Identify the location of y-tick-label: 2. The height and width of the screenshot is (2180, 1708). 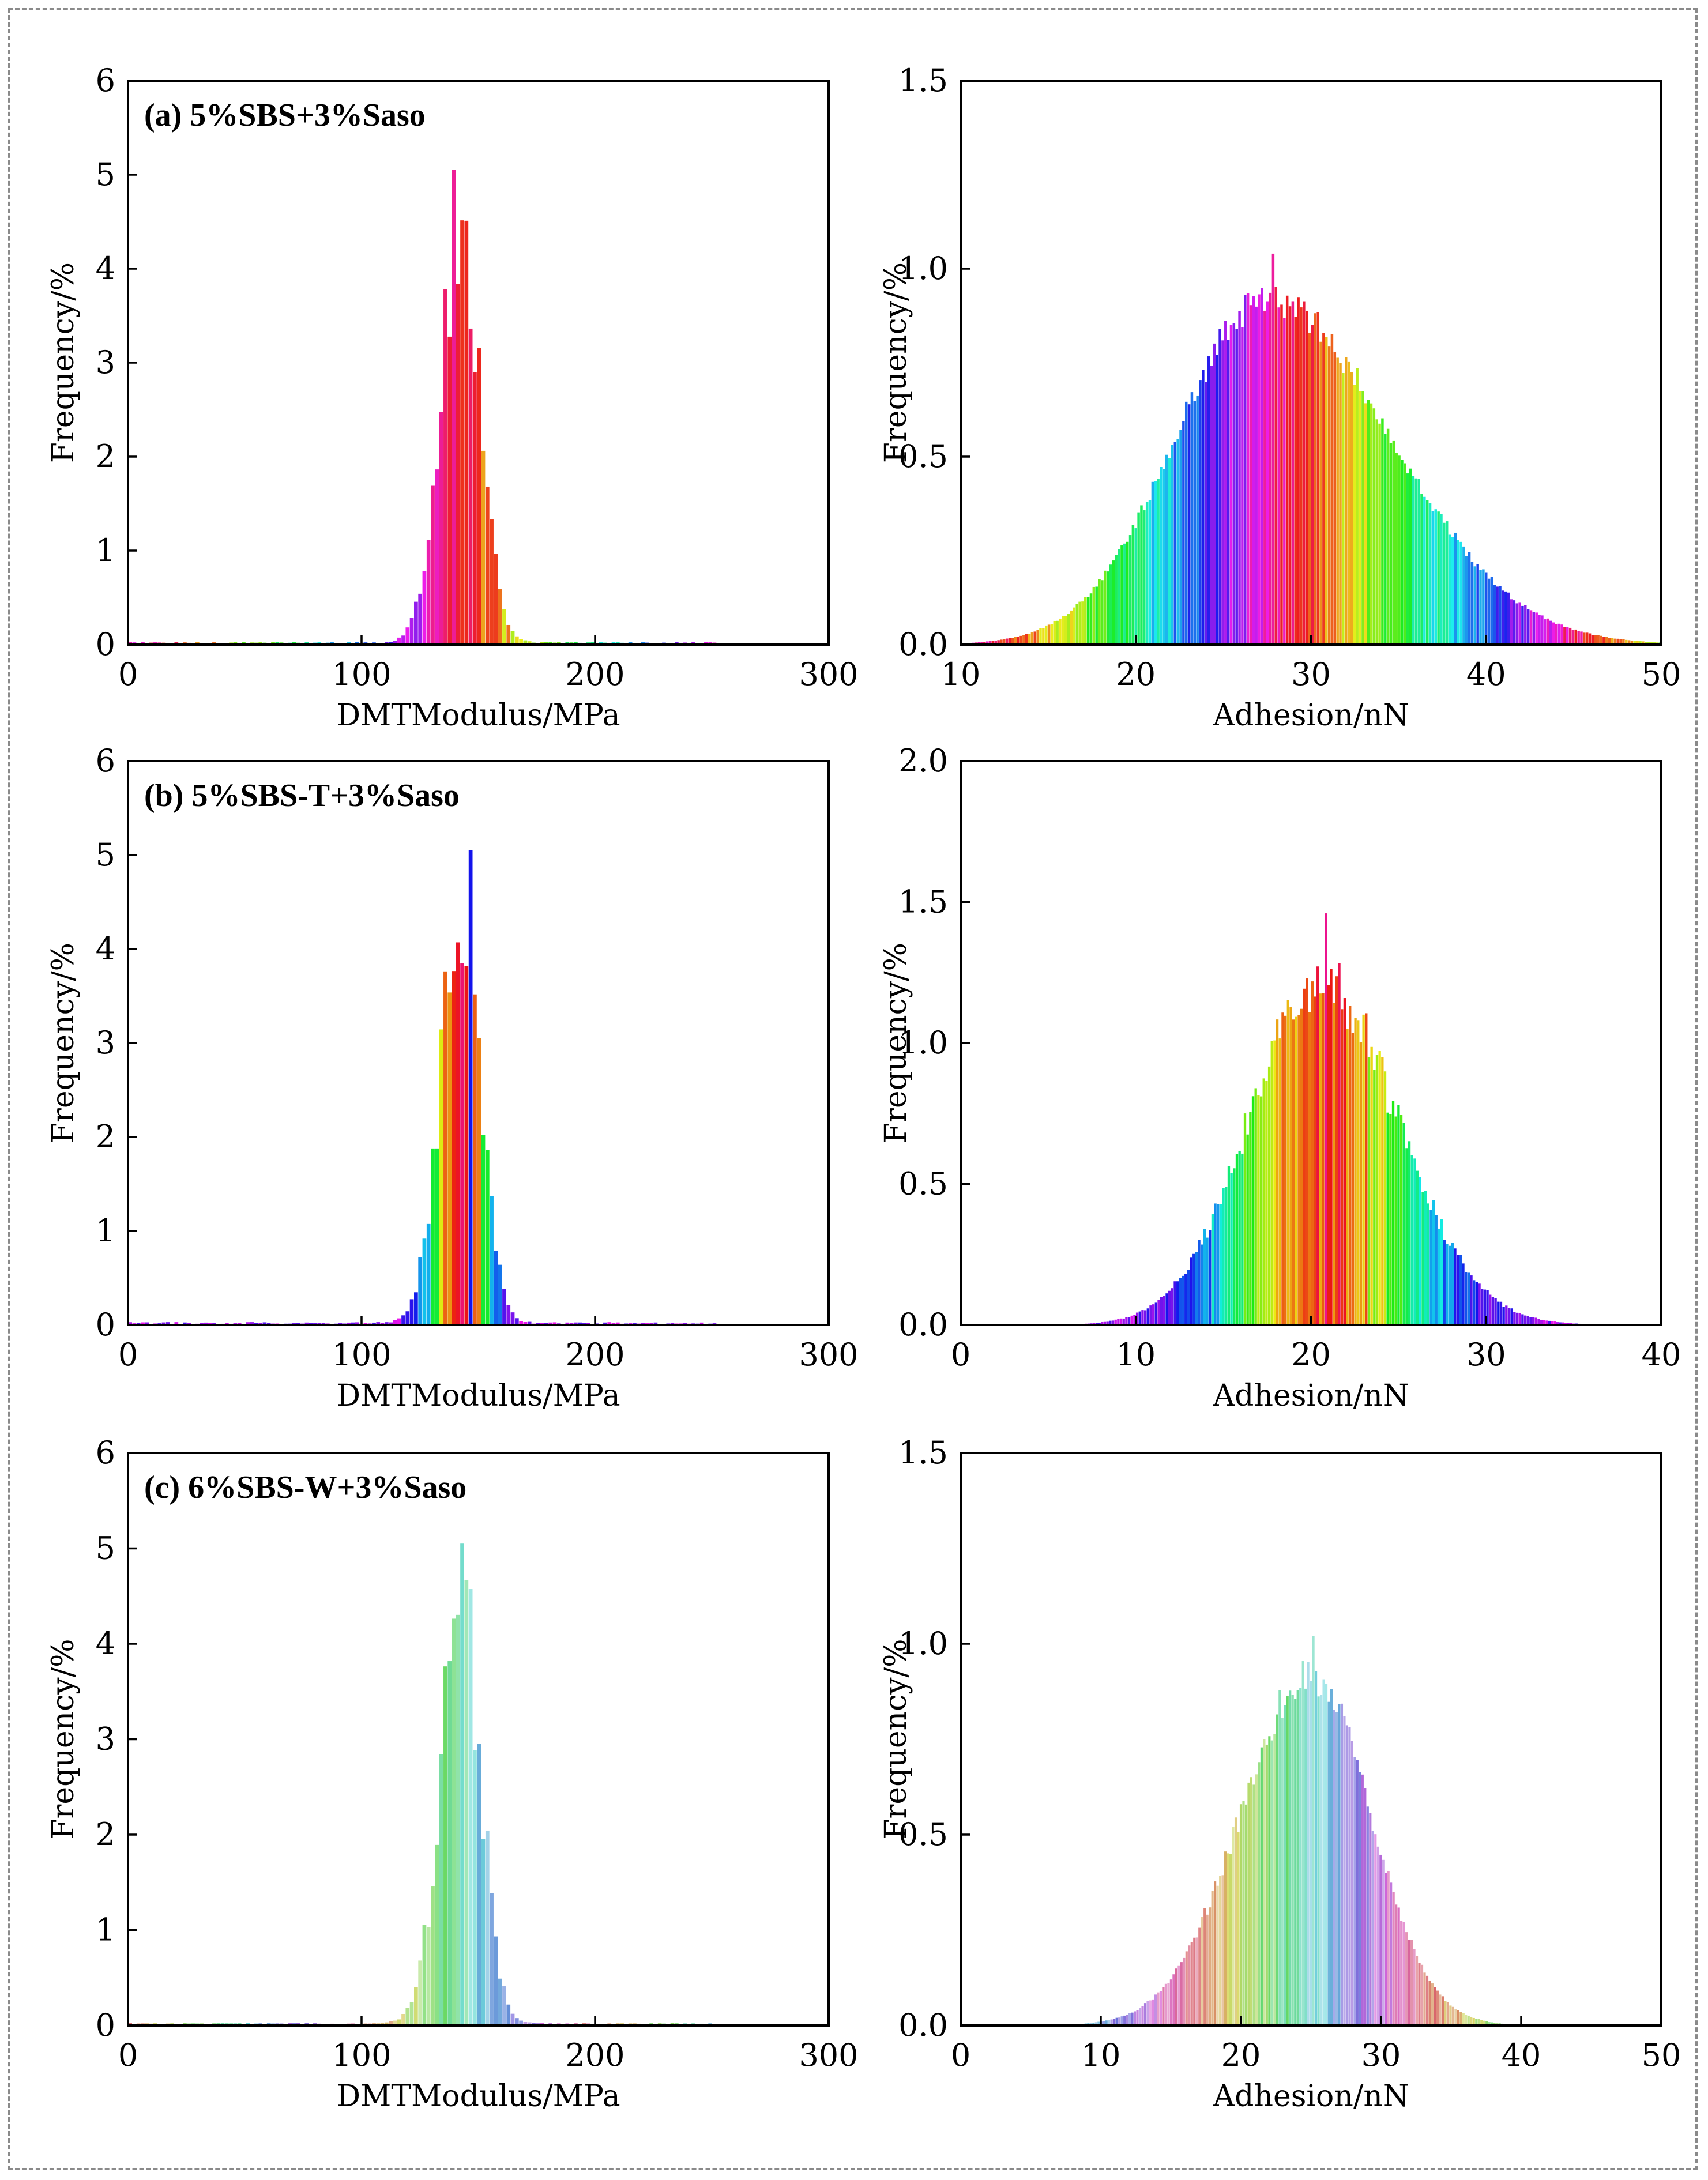
(106, 1137).